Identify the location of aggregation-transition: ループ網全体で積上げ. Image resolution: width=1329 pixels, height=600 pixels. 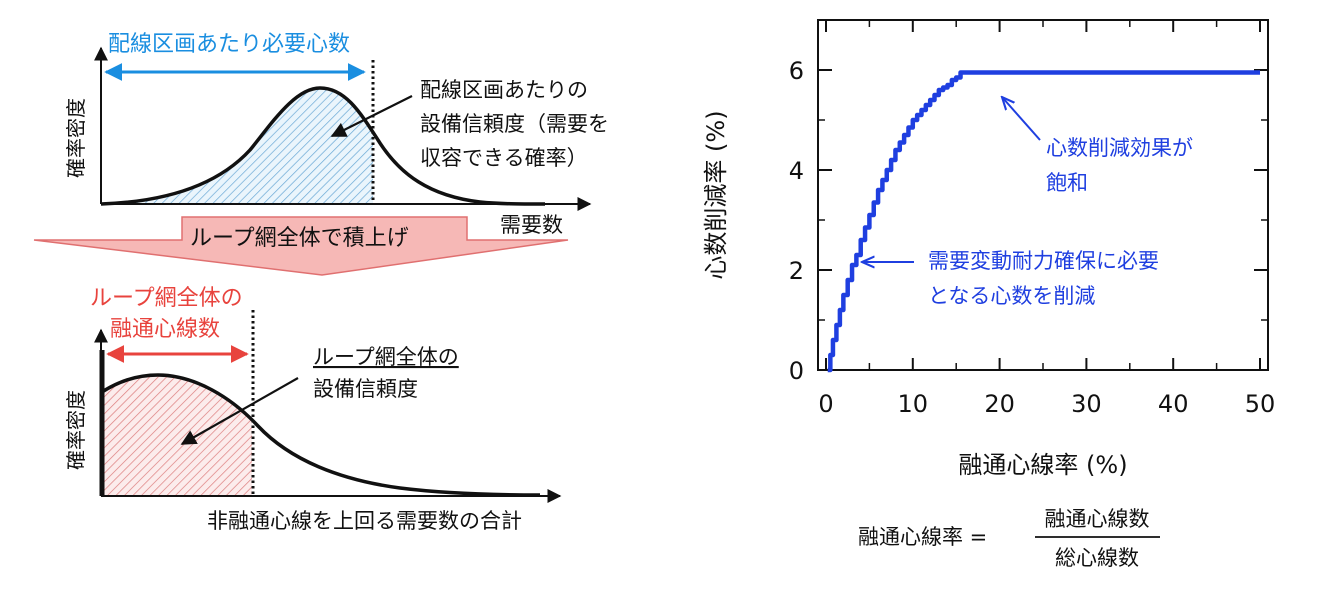
(301, 246).